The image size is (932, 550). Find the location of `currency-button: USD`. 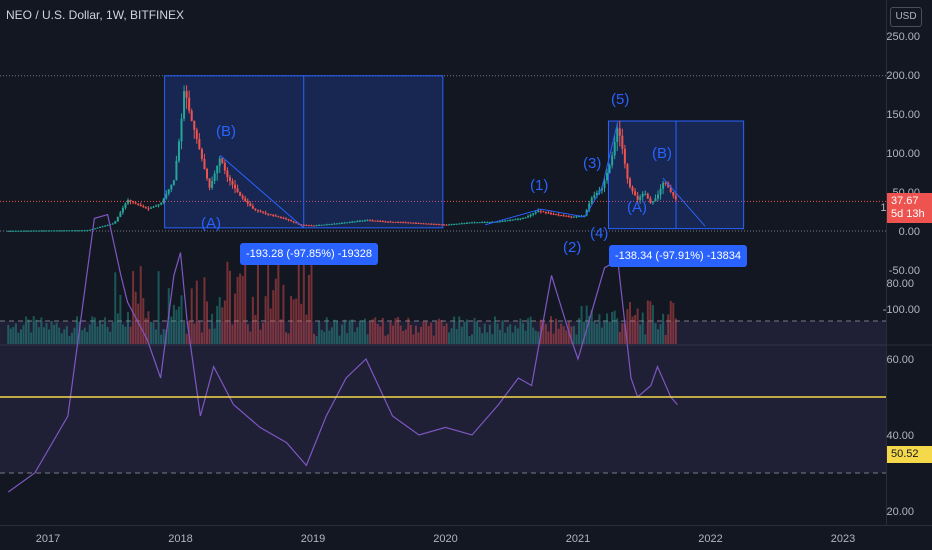

currency-button: USD is located at coordinates (906, 17).